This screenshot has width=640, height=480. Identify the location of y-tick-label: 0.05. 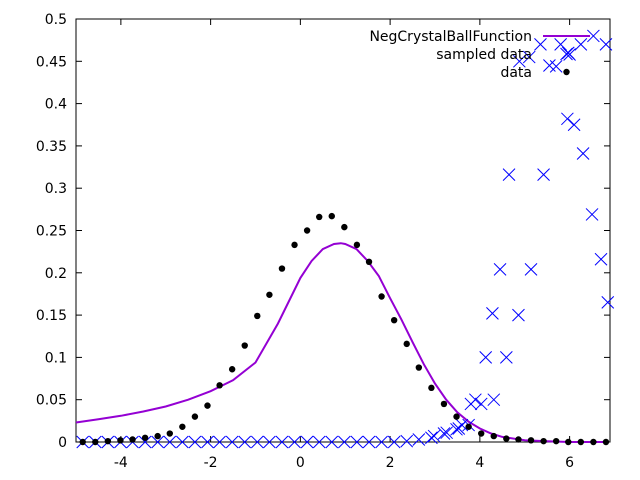
(51, 401).